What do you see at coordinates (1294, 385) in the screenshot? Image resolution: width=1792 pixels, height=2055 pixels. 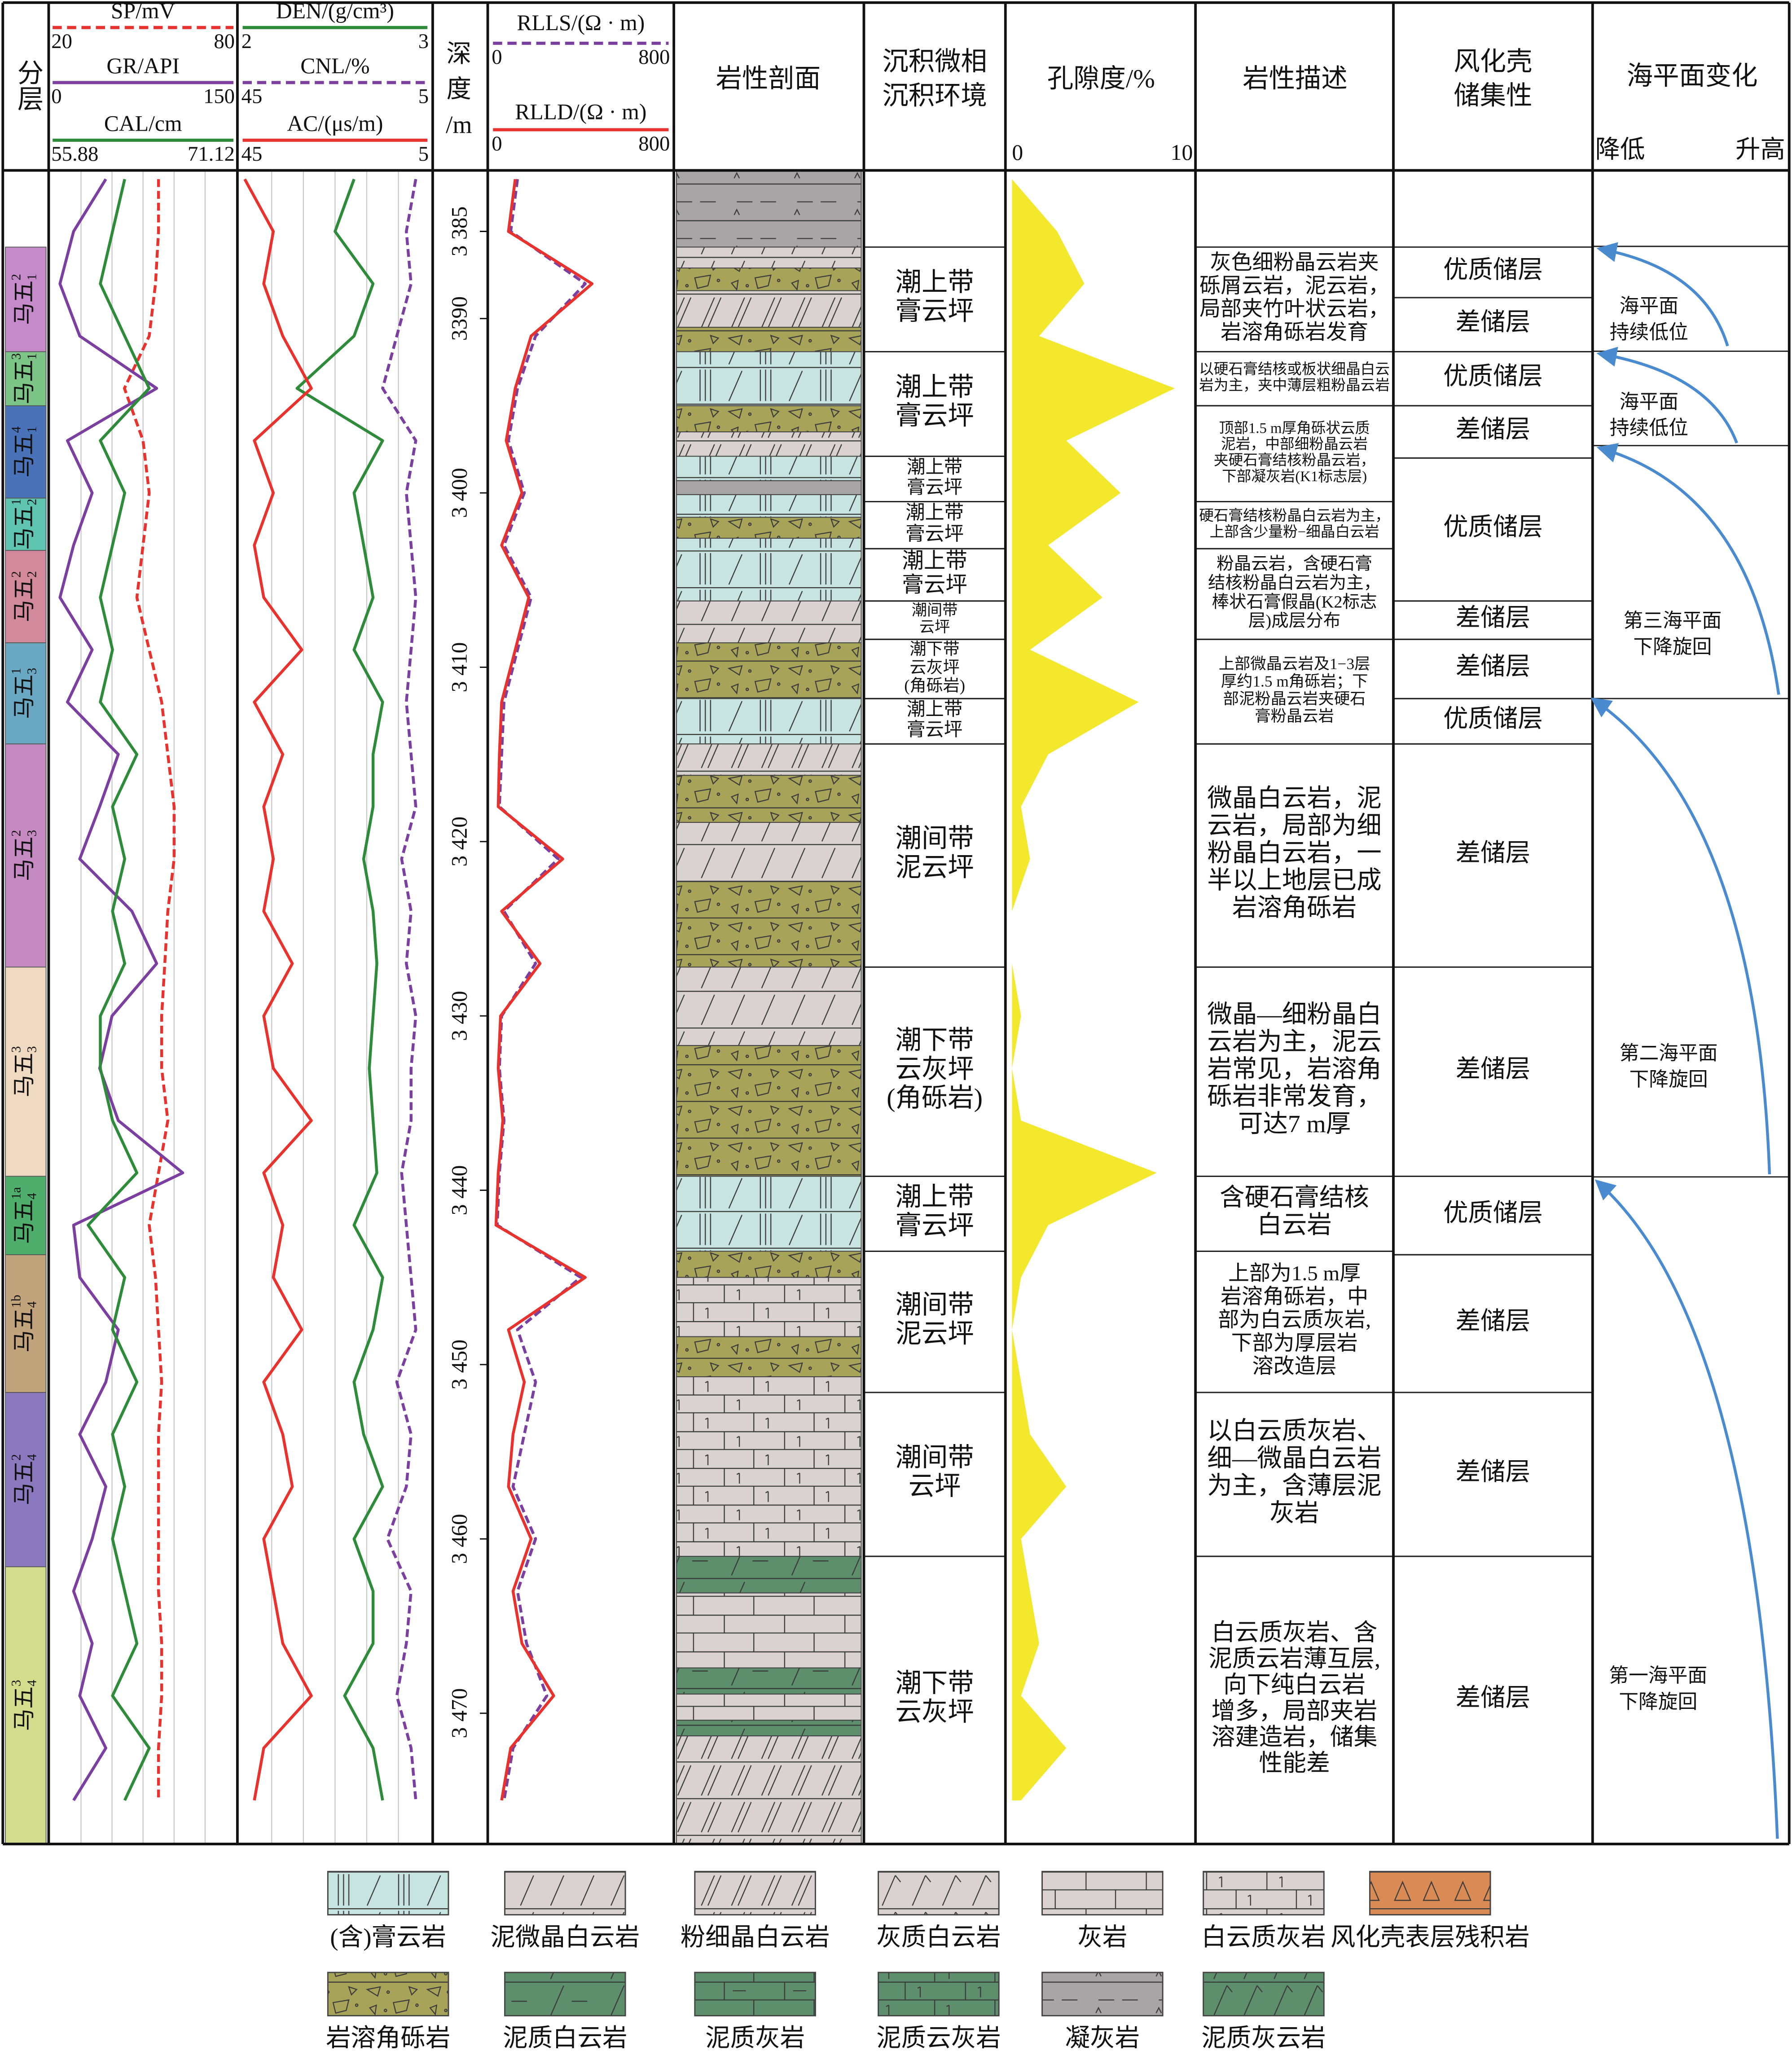 I see `description-text: 岩为主，夹中薄层粗粉晶云岩` at bounding box center [1294, 385].